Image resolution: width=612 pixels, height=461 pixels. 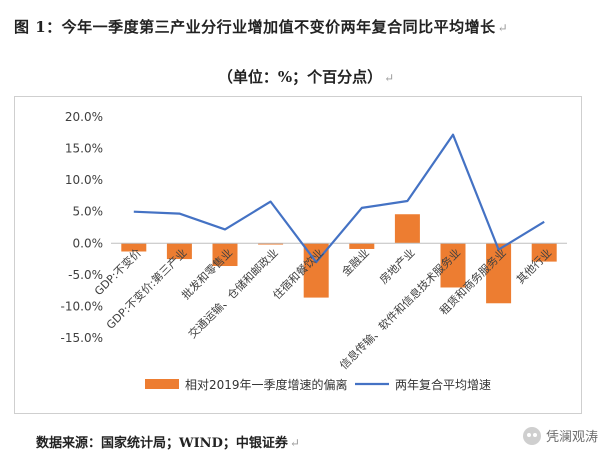 What do you see at coordinates (397, 266) in the screenshot?
I see `x-tick-label: 房地产业` at bounding box center [397, 266].